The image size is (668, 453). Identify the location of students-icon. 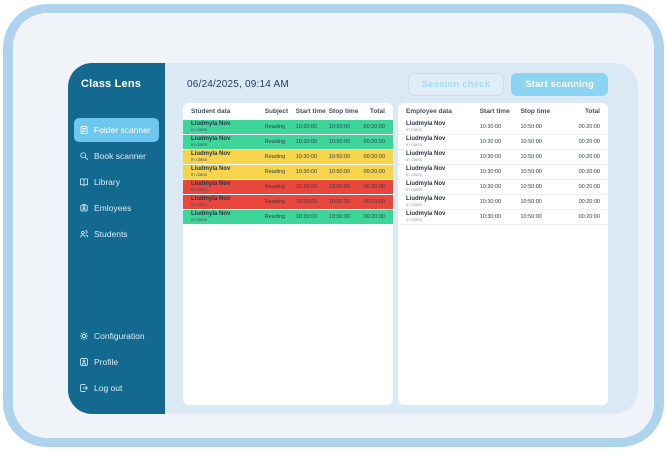
(84, 234).